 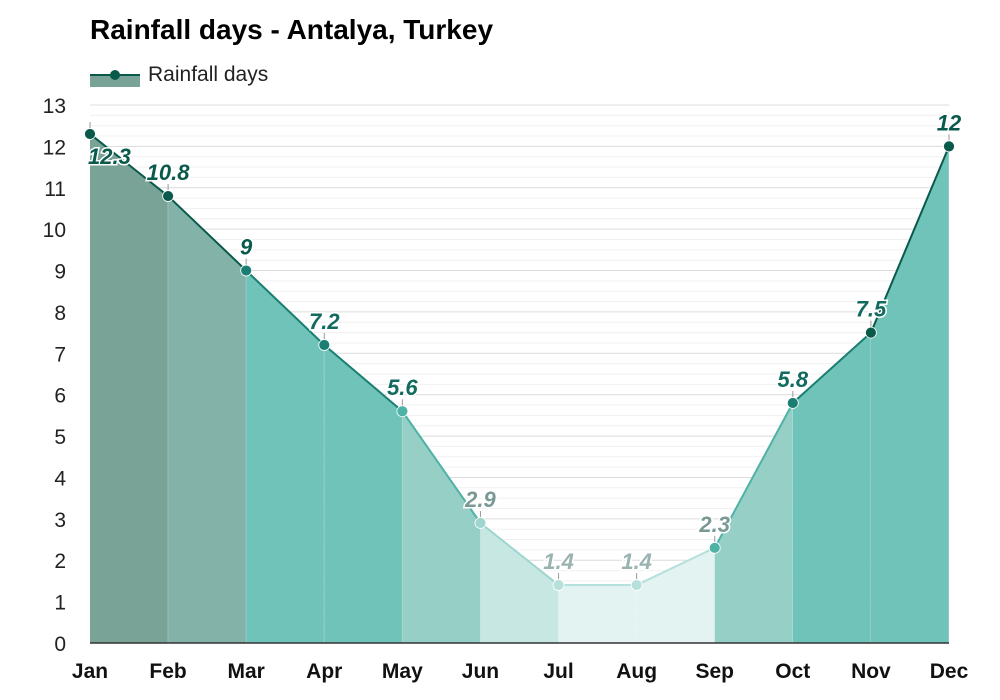 I want to click on x-tick-label: May, so click(x=402, y=671).